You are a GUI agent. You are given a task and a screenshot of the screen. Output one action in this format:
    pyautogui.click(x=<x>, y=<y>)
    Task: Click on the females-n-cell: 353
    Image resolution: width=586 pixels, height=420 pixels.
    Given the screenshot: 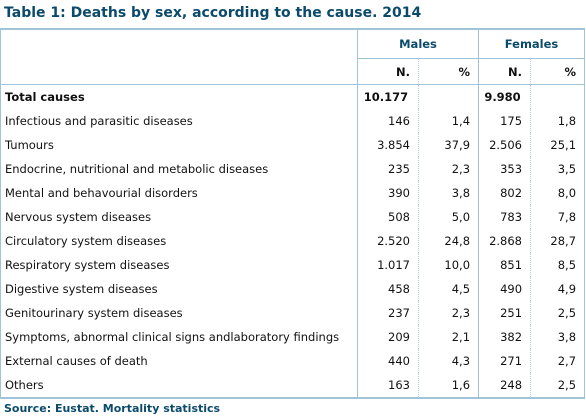 What is the action you would take?
    pyautogui.click(x=504, y=169)
    